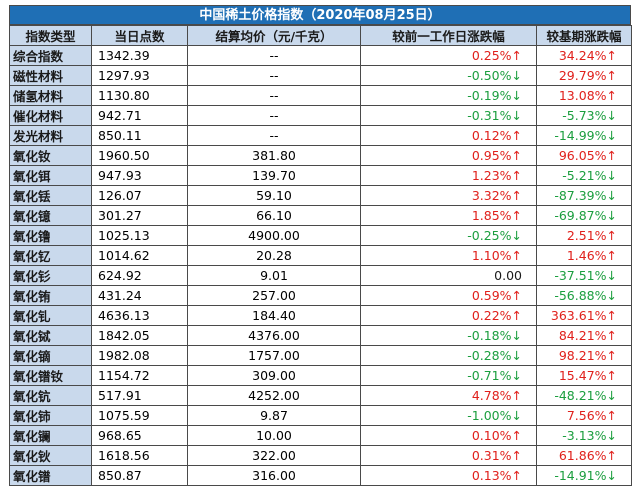 The image size is (640, 486). Describe the element at coordinates (274, 435) in the screenshot. I see `row-settle-price: 10.00` at that location.